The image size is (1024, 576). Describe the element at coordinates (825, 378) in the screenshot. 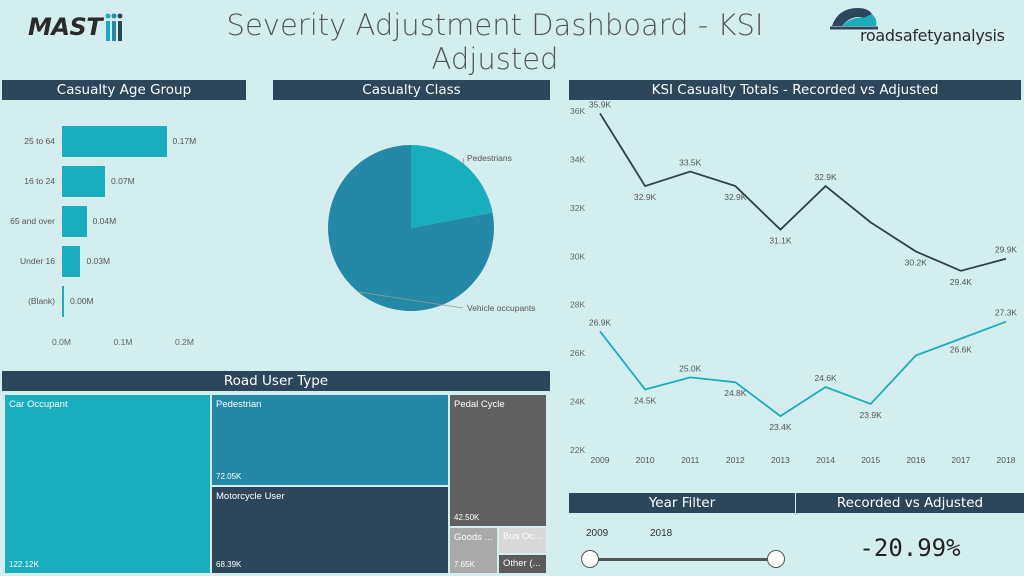

I see `line-data-label: 24.6K` at that location.